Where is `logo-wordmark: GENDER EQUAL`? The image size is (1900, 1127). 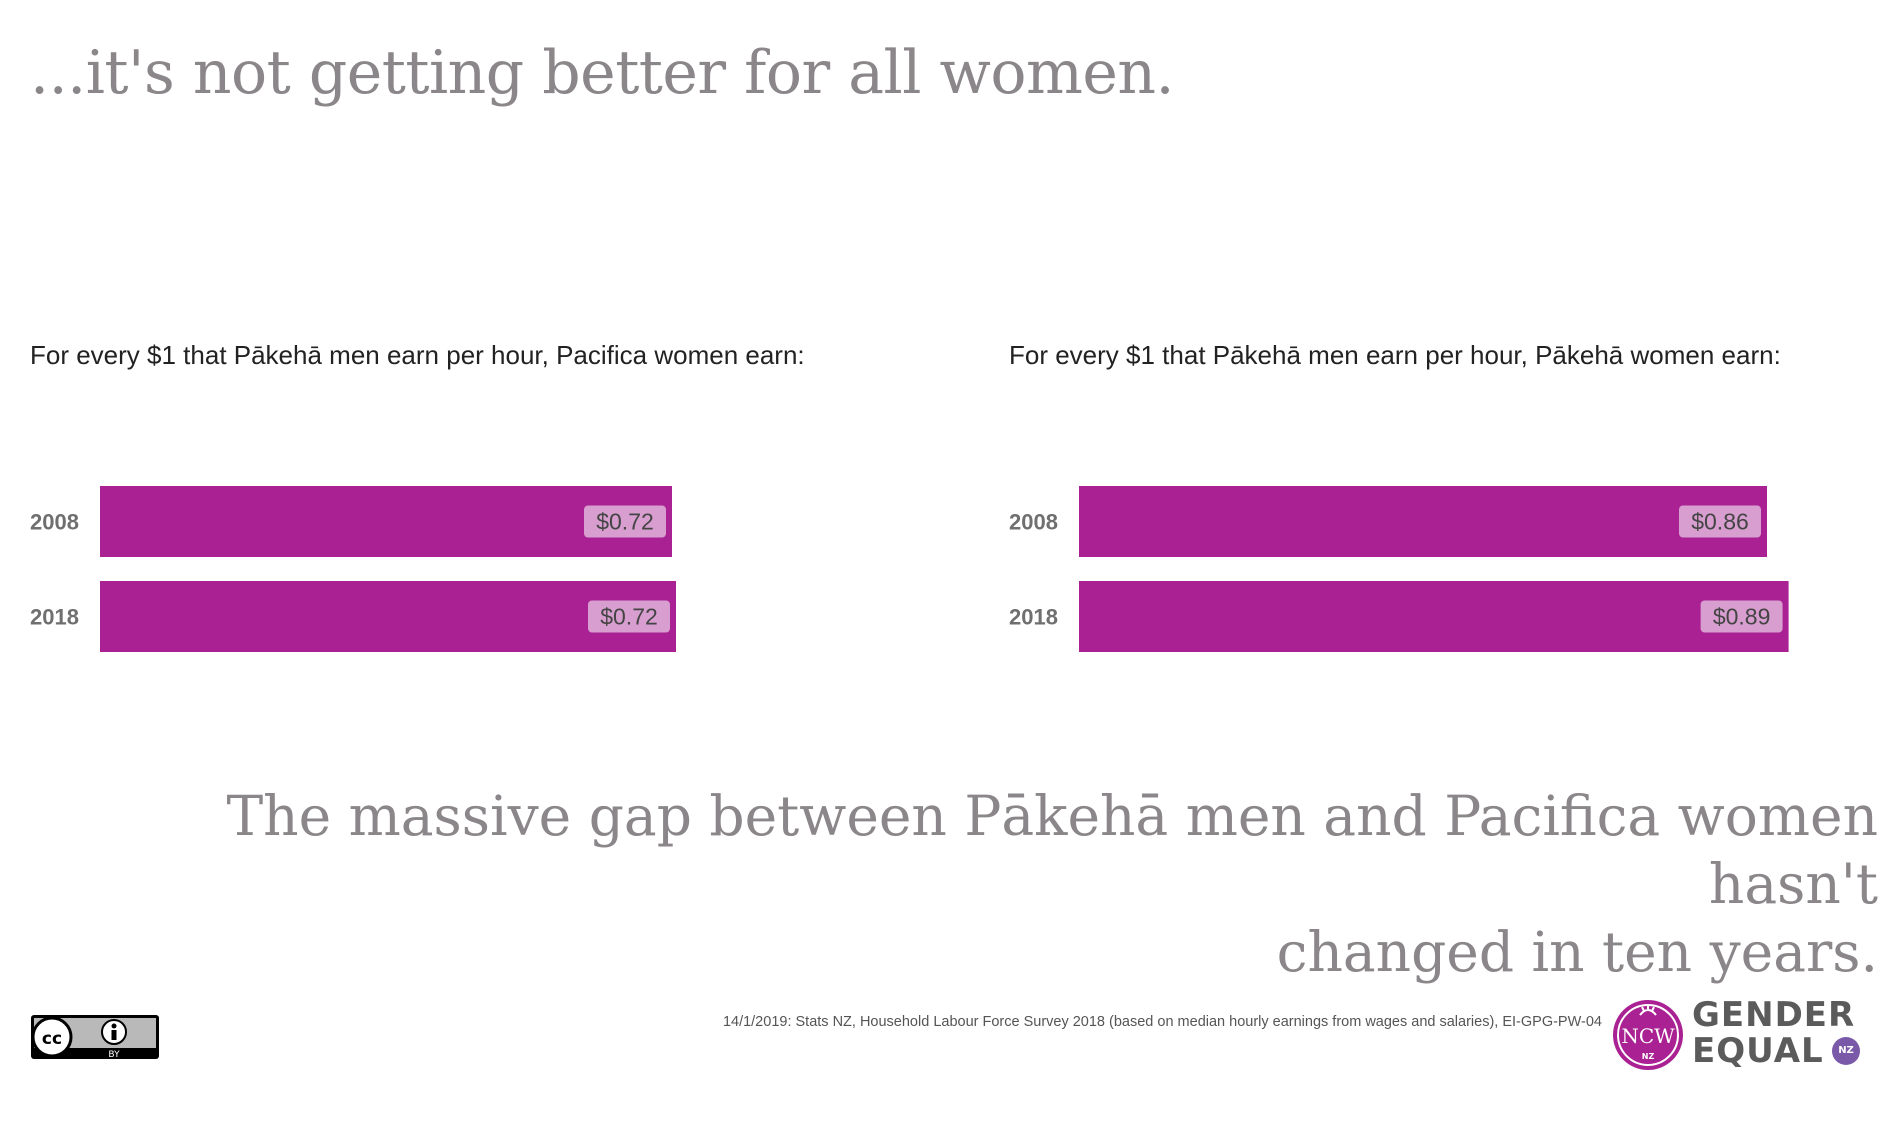
logo-wordmark: GENDER EQUAL is located at coordinates (1773, 1033).